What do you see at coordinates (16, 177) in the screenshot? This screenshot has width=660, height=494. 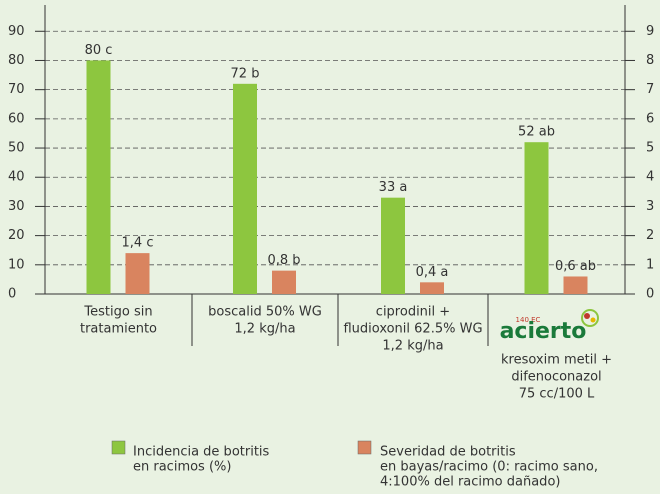 I see `y-tick-label: 40` at bounding box center [16, 177].